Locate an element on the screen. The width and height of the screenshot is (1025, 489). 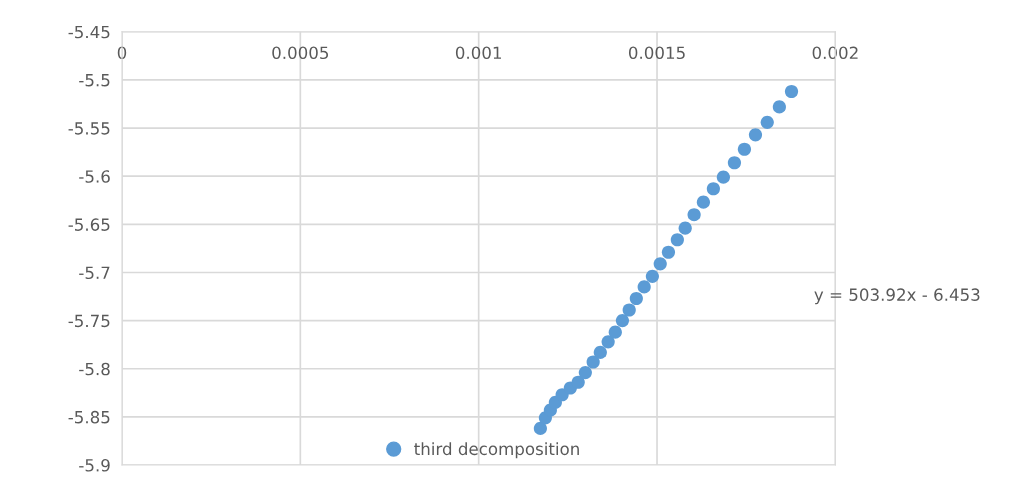
legend-label: third decomposition is located at coordinates (496, 450).